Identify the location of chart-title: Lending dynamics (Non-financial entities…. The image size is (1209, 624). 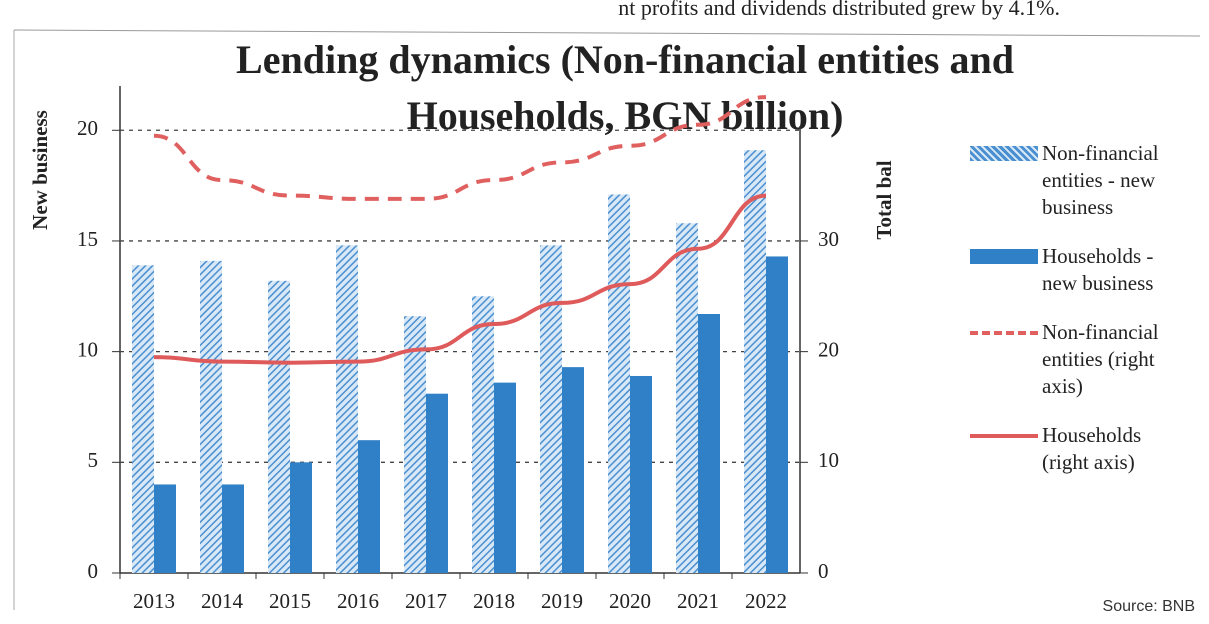
(625, 59).